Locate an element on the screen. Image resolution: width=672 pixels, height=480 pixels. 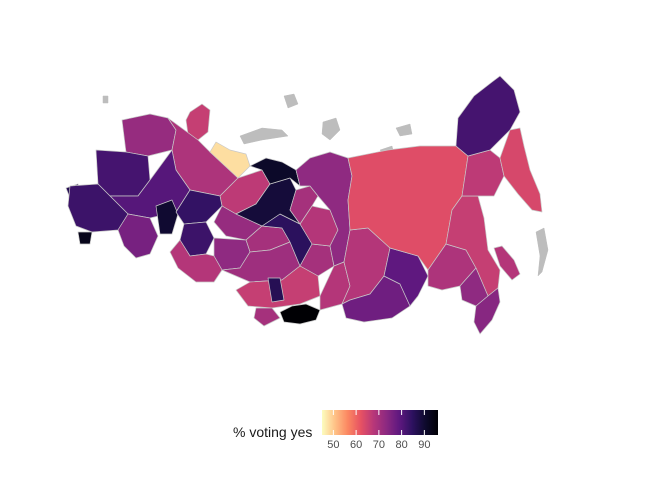
new-siberian-island is located at coordinates (331, 129).